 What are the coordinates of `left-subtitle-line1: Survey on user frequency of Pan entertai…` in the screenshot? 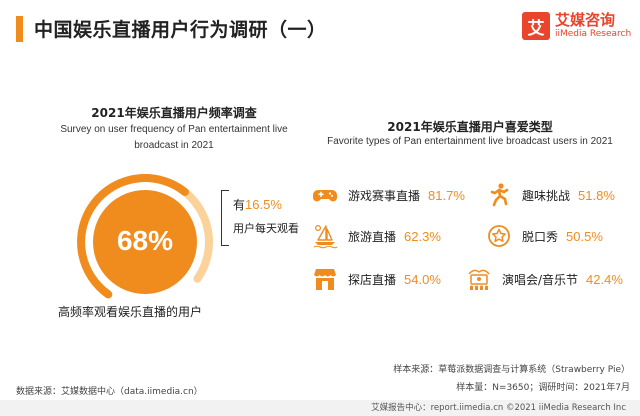 It's located at (174, 129).